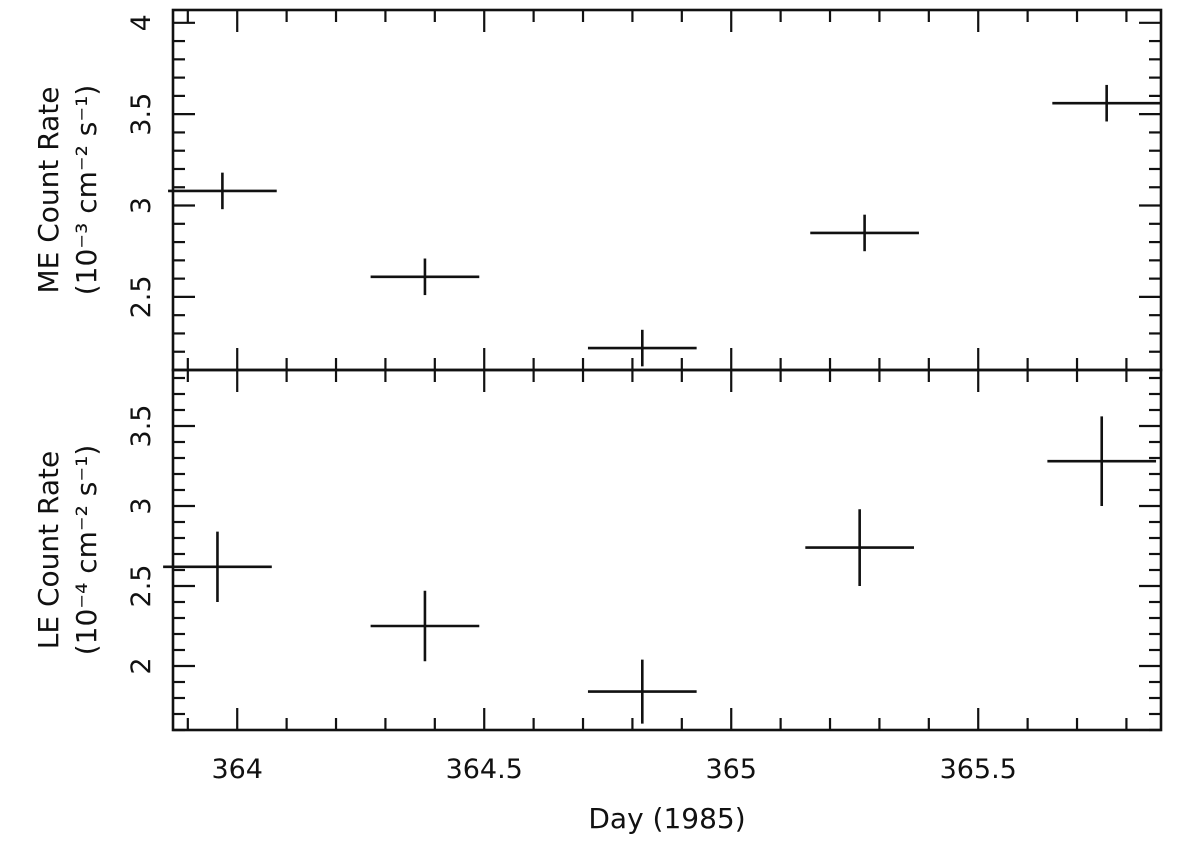 The image size is (1196, 843). I want to click on bottom-ytick-label: 3.5, so click(141, 426).